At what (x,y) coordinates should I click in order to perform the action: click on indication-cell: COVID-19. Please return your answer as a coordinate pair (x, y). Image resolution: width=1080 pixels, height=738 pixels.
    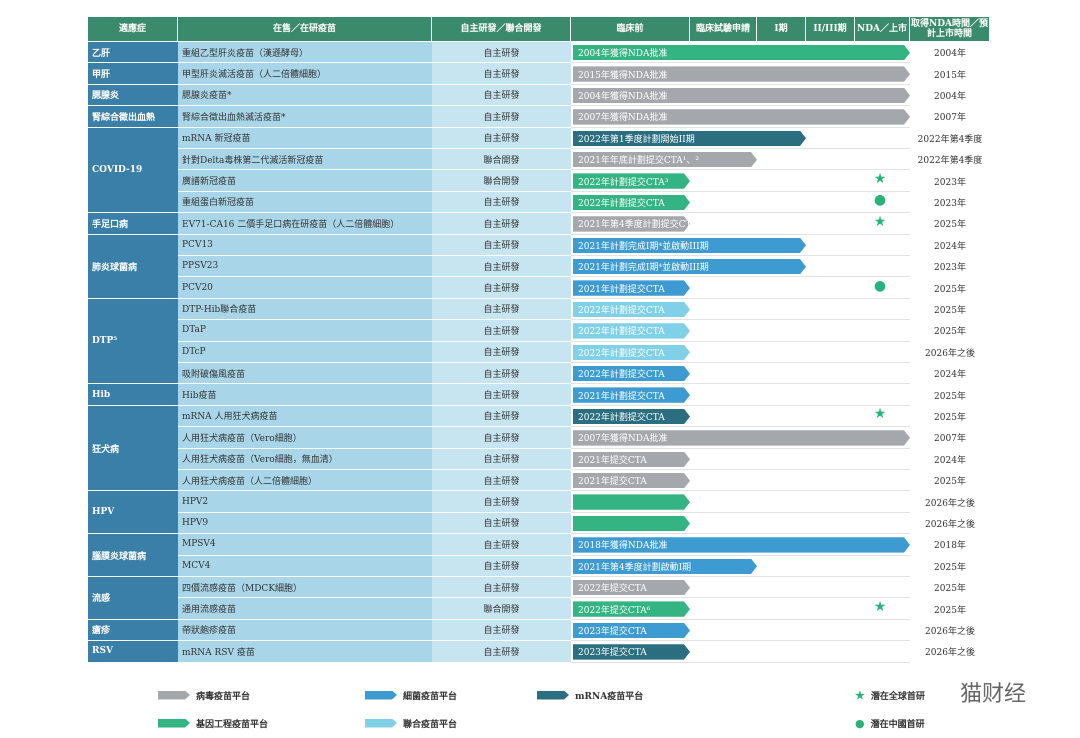
    Looking at the image, I should click on (133, 170).